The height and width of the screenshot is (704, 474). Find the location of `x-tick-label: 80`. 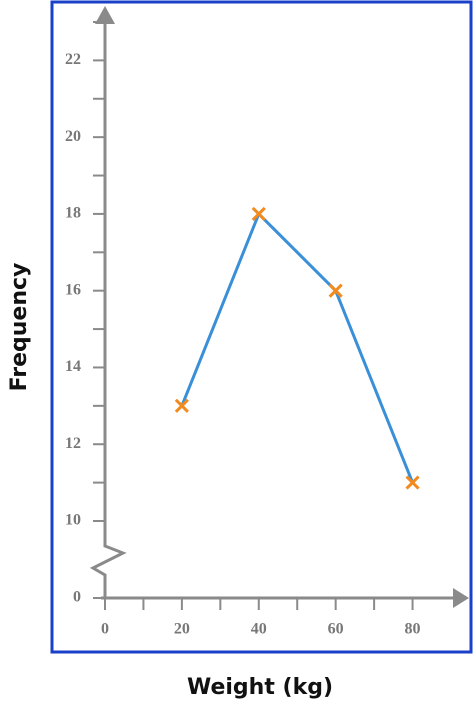

x-tick-label: 80 is located at coordinates (413, 629).